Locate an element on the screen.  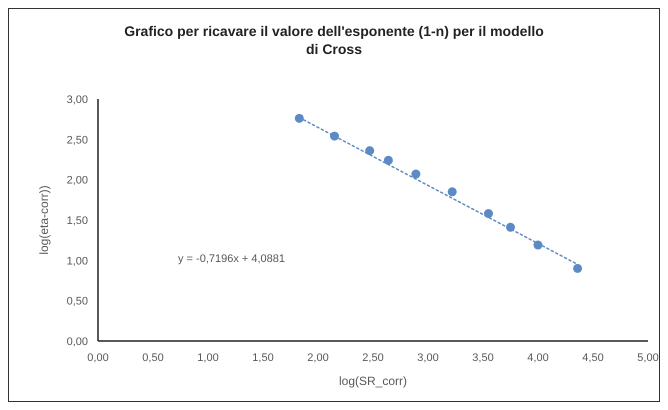
x-tick-label: 4,00 is located at coordinates (538, 358).